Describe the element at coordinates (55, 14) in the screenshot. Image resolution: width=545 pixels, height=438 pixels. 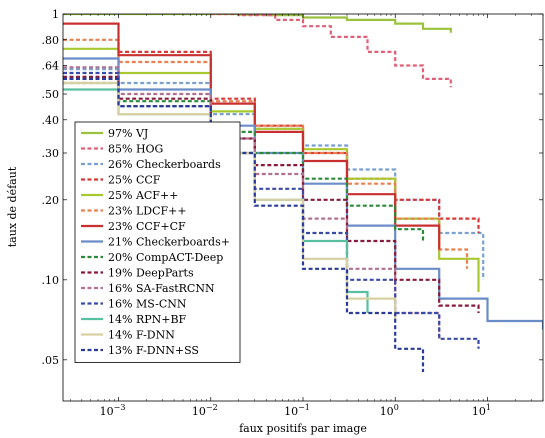
I see `y-tick-label-0: 1` at that location.